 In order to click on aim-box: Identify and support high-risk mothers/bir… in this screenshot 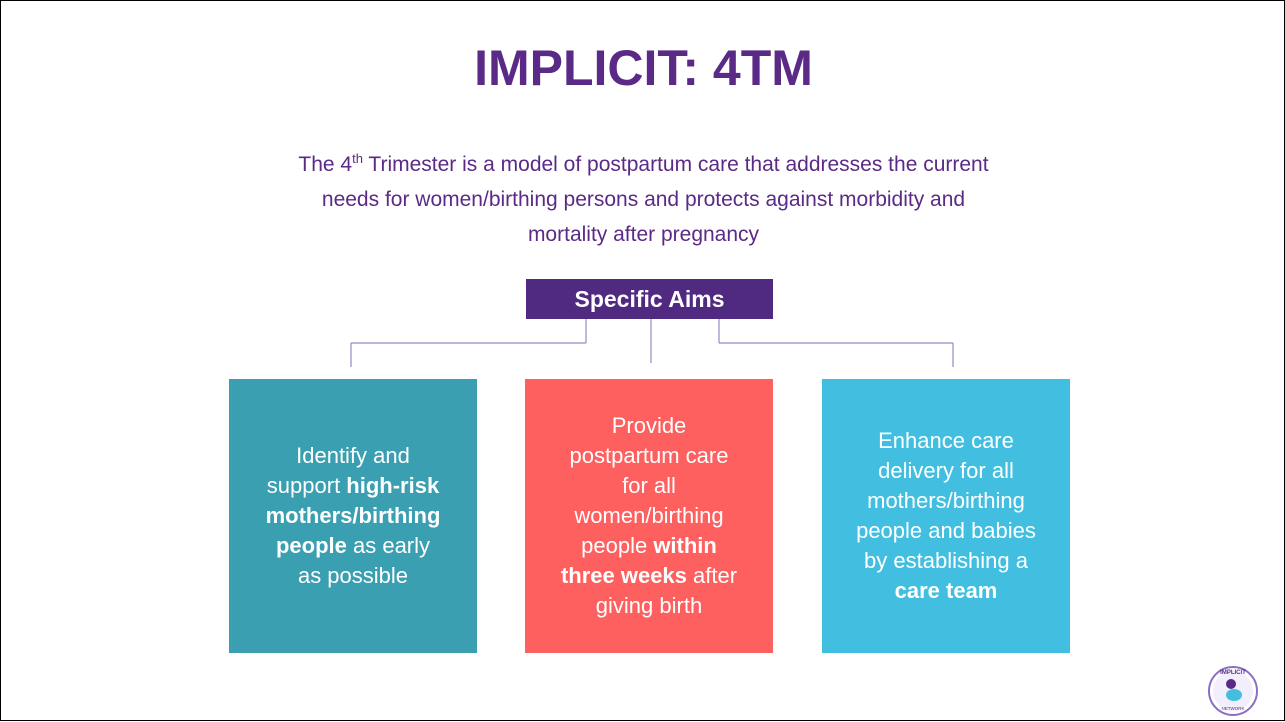, I will do `click(353, 516)`.